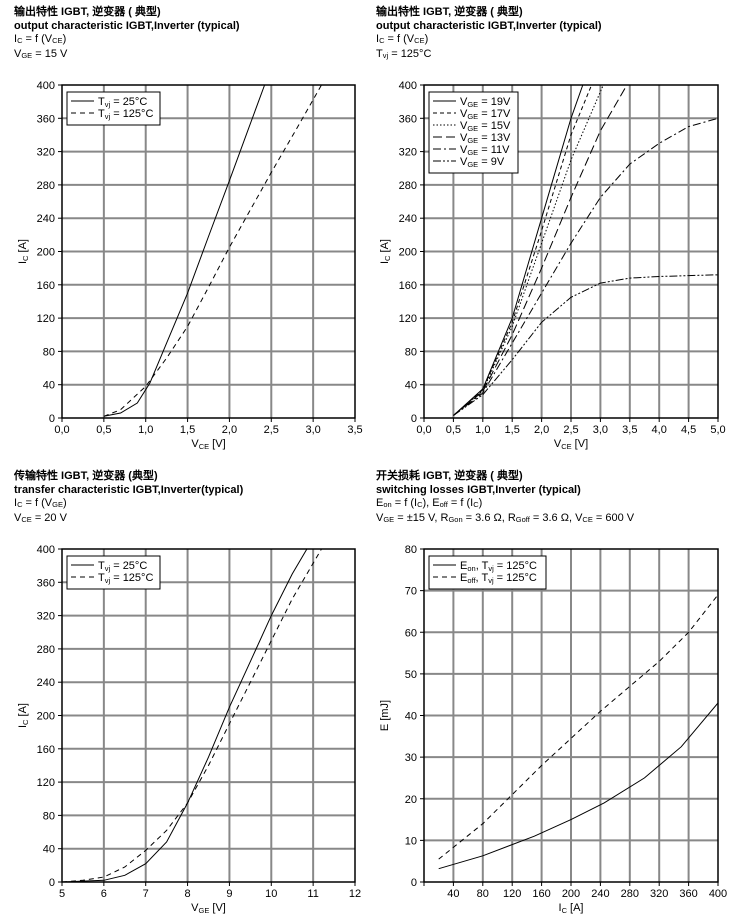 The image size is (738, 921). Describe the element at coordinates (630, 894) in the screenshot. I see `x-tick-label: 280` at that location.